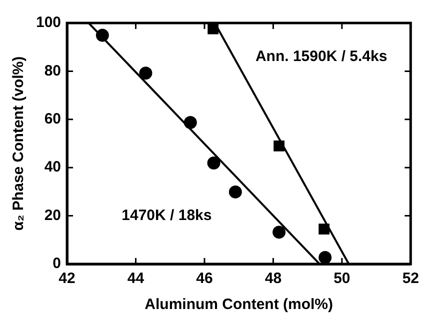  What do you see at coordinates (410, 279) in the screenshot?
I see `x-tick-label: 52` at bounding box center [410, 279].